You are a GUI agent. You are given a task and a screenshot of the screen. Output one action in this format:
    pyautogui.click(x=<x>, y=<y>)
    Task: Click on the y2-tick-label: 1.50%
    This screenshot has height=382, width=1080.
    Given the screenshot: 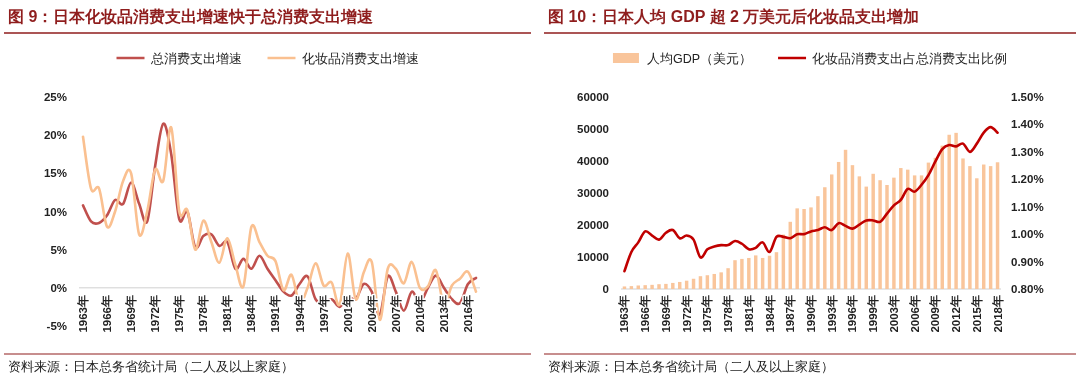 What is the action you would take?
    pyautogui.click(x=1027, y=97)
    